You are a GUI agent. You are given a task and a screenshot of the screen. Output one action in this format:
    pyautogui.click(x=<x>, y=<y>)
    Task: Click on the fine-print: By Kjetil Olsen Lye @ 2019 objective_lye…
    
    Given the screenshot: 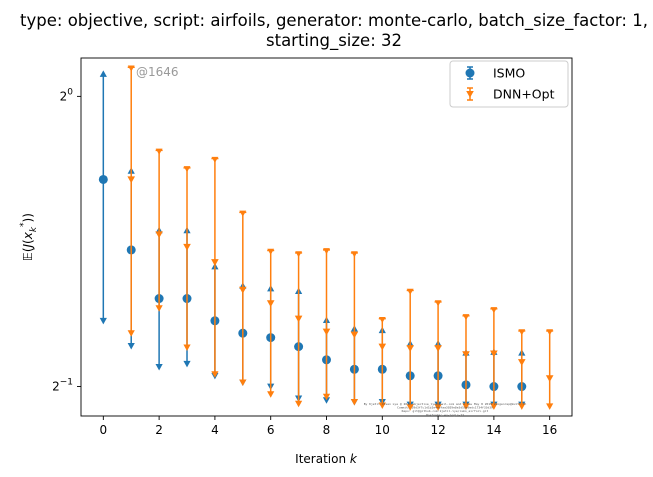 What is the action you would take?
    pyautogui.click(x=445, y=409)
    